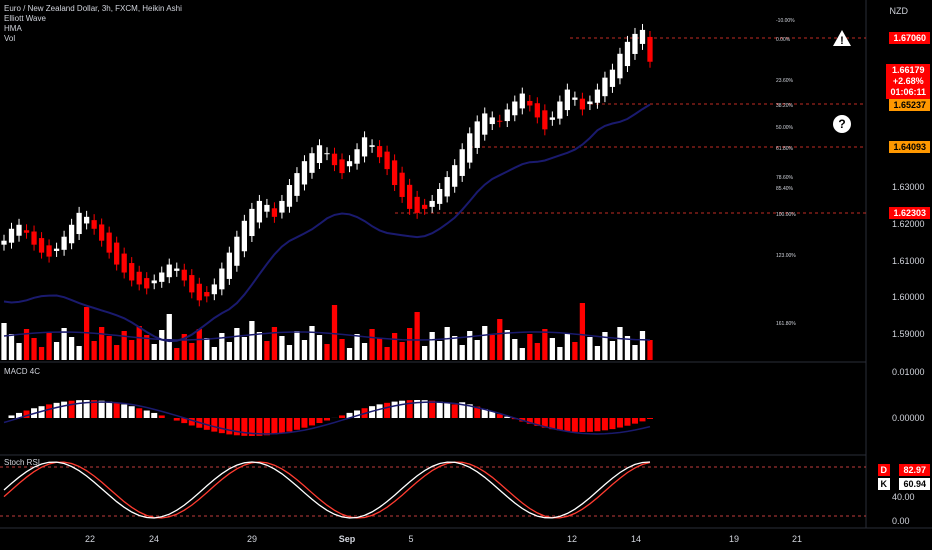  What do you see at coordinates (908, 261) in the screenshot?
I see `price-tick: 1.61000` at bounding box center [908, 261].